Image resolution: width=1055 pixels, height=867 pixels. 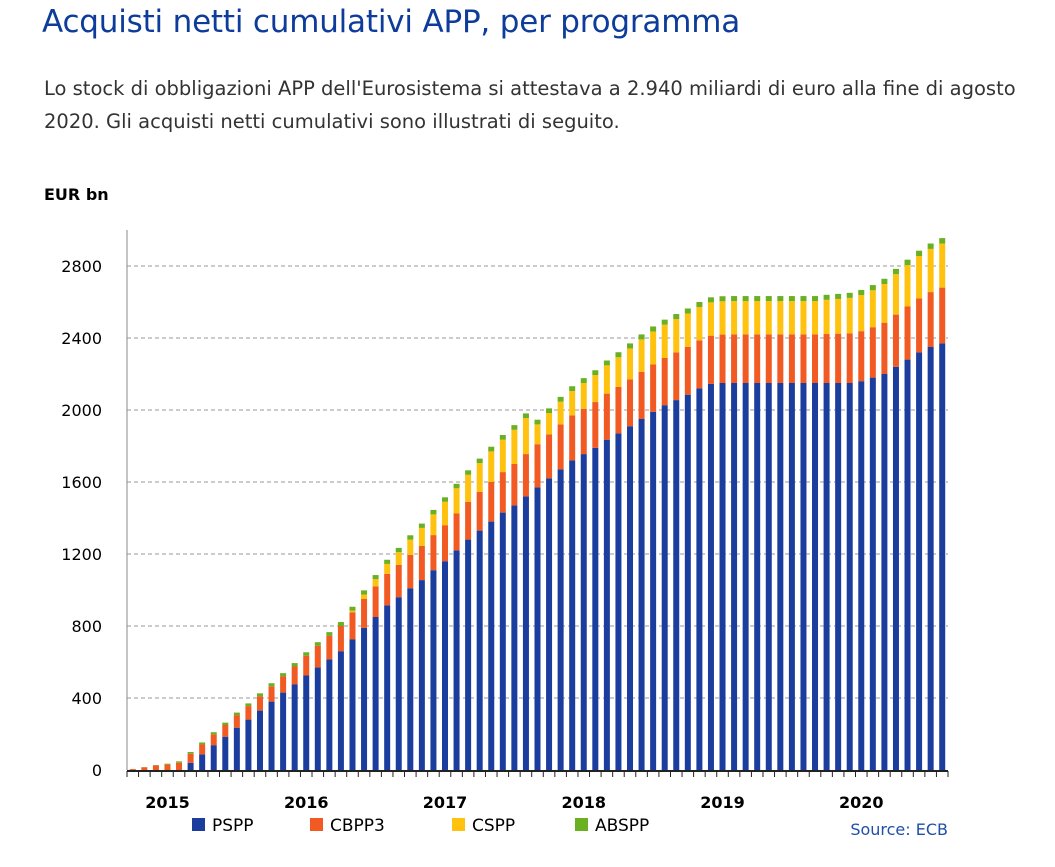 I want to click on y-unit-label: EUR bn, so click(x=76, y=194).